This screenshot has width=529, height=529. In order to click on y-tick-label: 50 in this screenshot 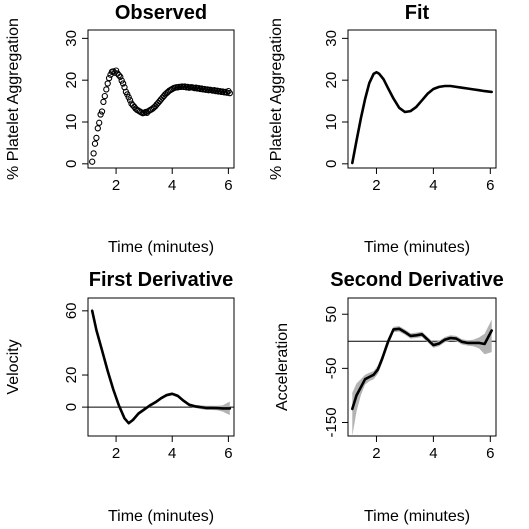, I will do `click(331, 314)`.